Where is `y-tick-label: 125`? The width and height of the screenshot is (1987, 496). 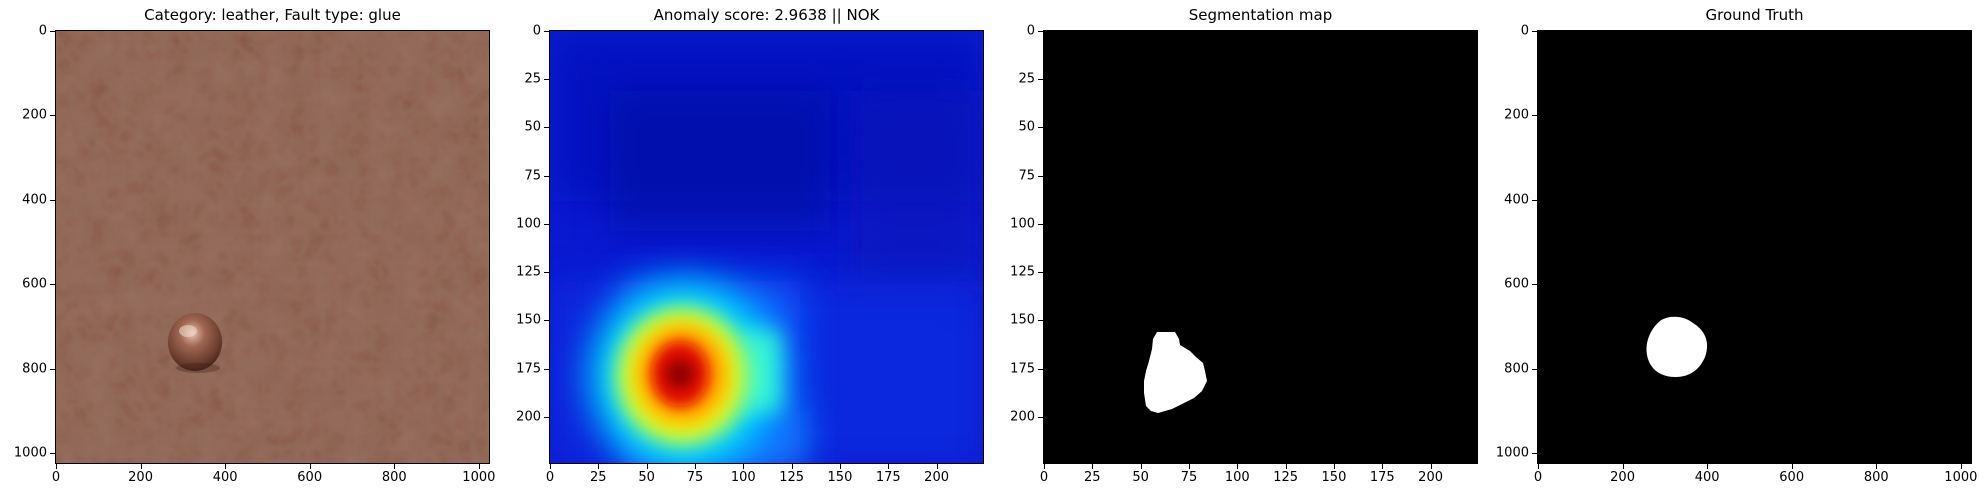
y-tick-label: 125 is located at coordinates (528, 272).